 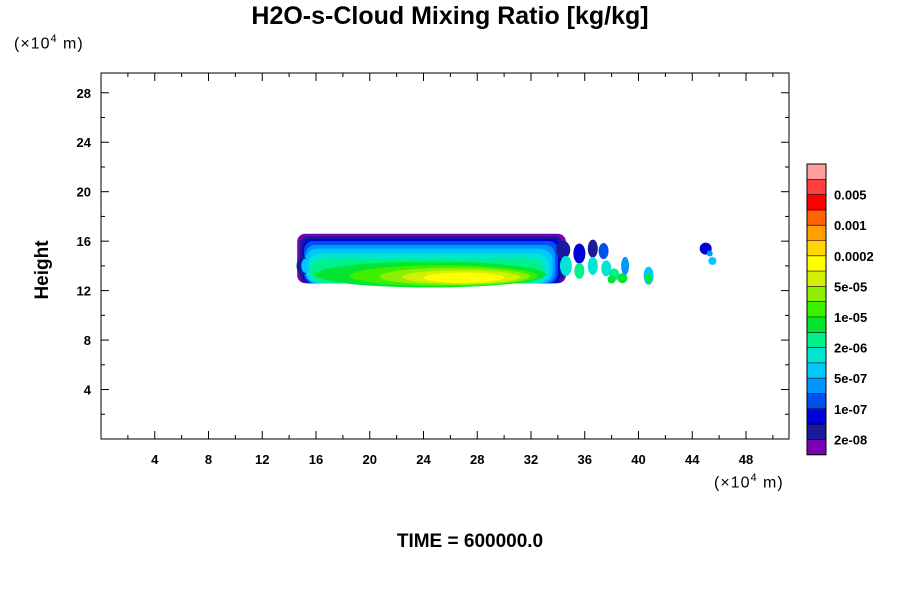 I want to click on colorbar-label: 1e-07, so click(x=850, y=409).